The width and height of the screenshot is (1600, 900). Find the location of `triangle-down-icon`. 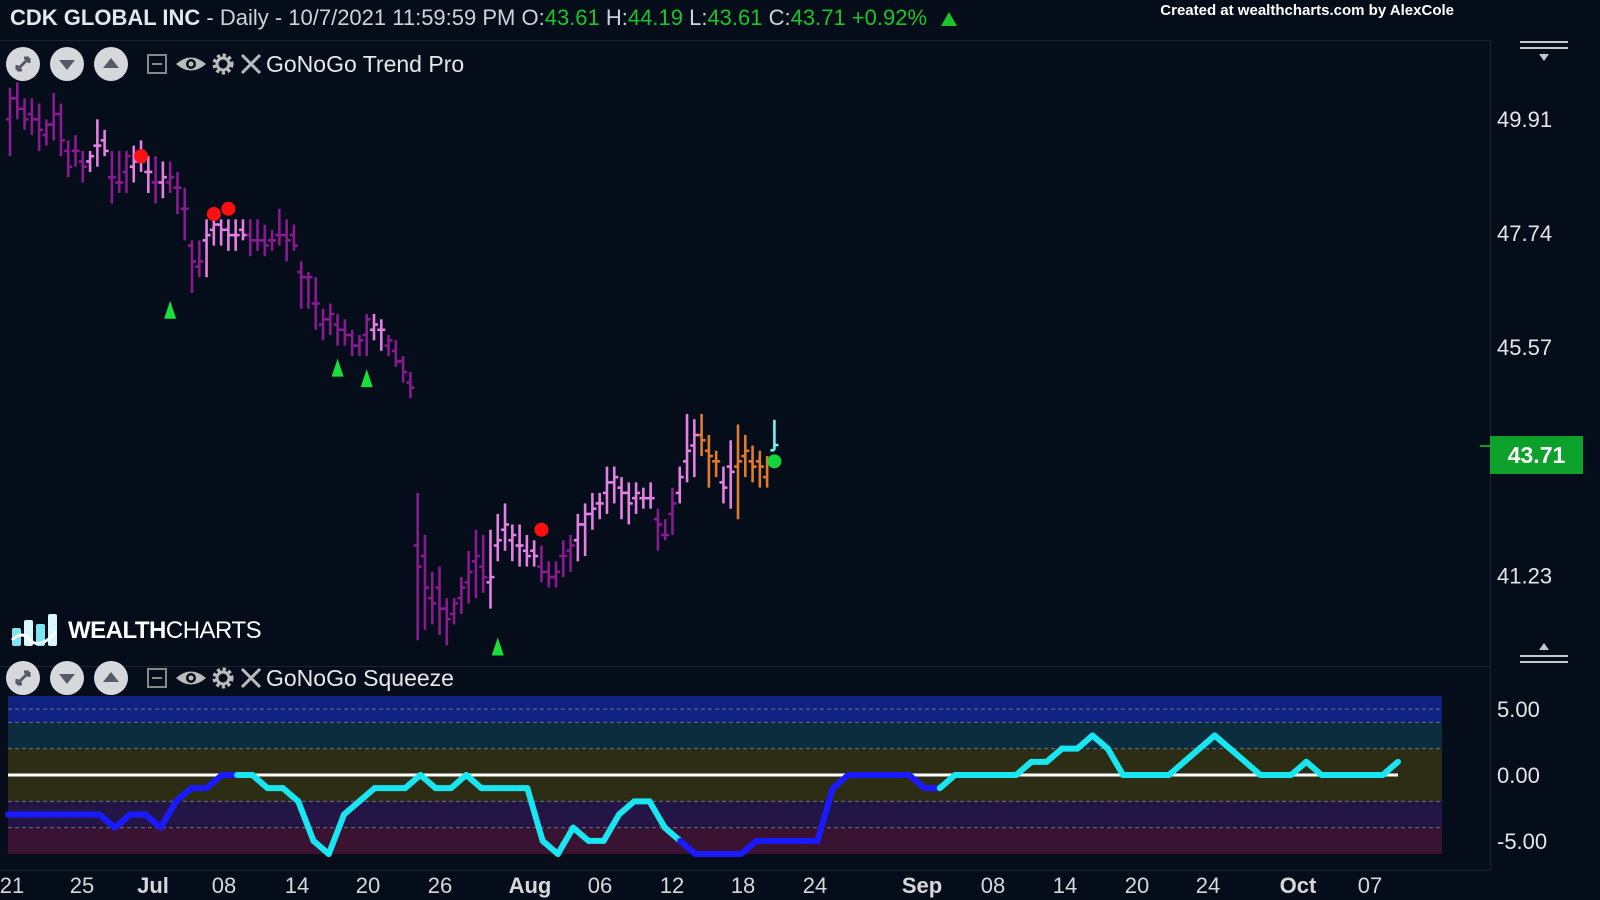

triangle-down-icon is located at coordinates (67, 65).